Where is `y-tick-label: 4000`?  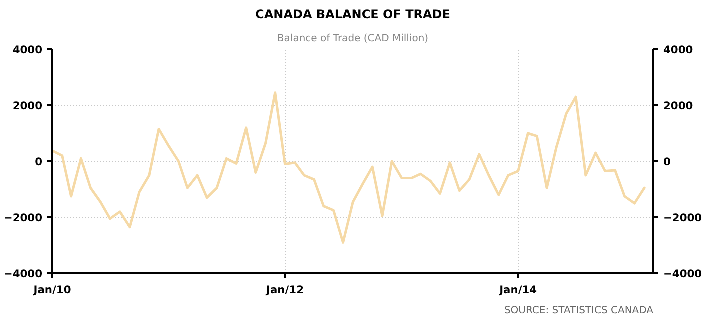 y-tick-label: 4000 is located at coordinates (27, 50).